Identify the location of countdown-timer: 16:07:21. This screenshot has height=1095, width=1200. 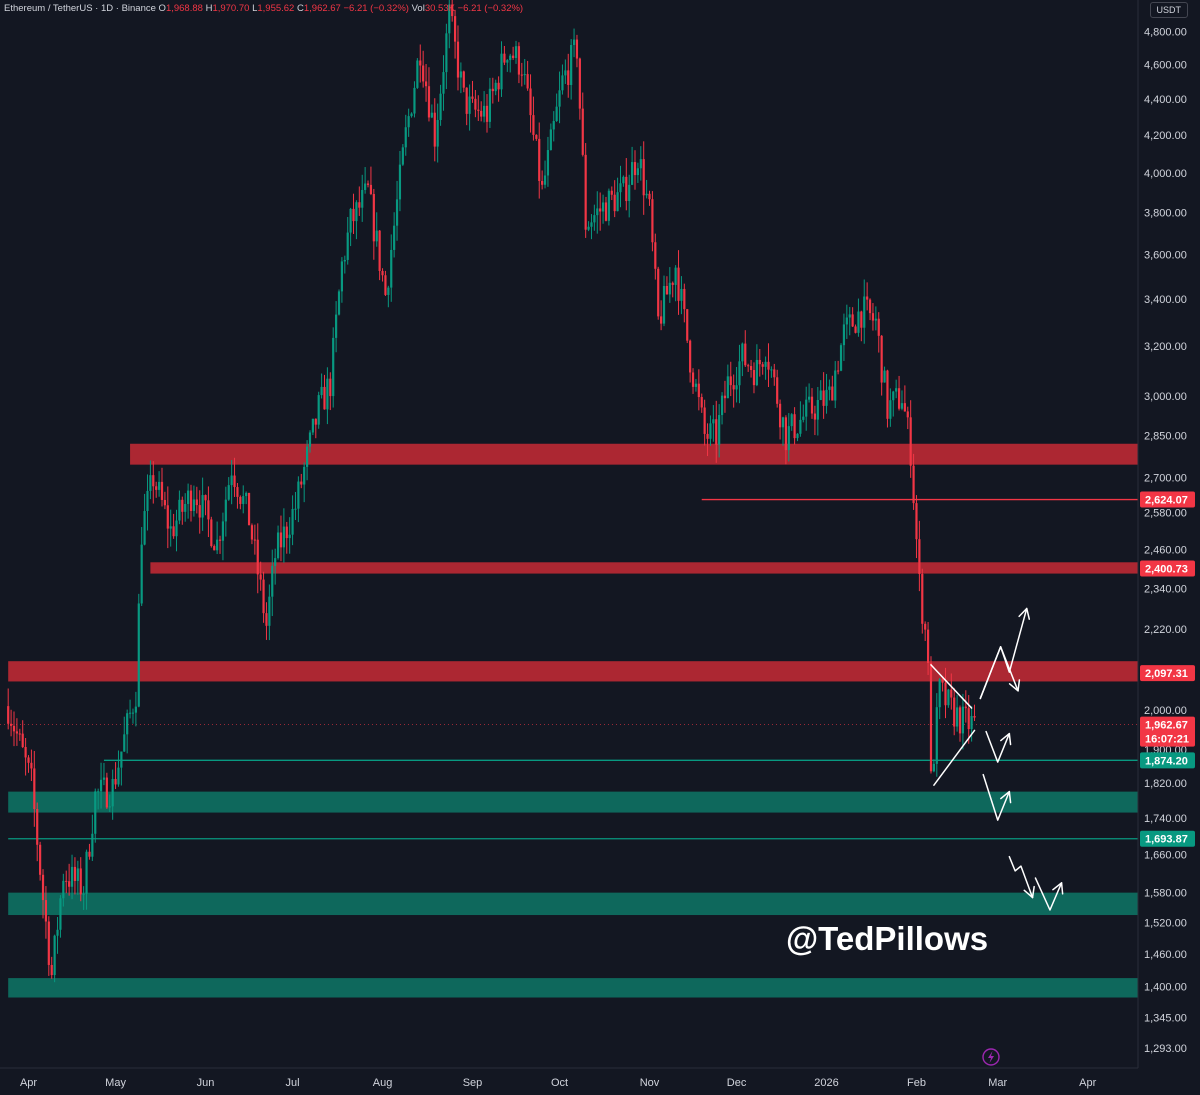
(1167, 740).